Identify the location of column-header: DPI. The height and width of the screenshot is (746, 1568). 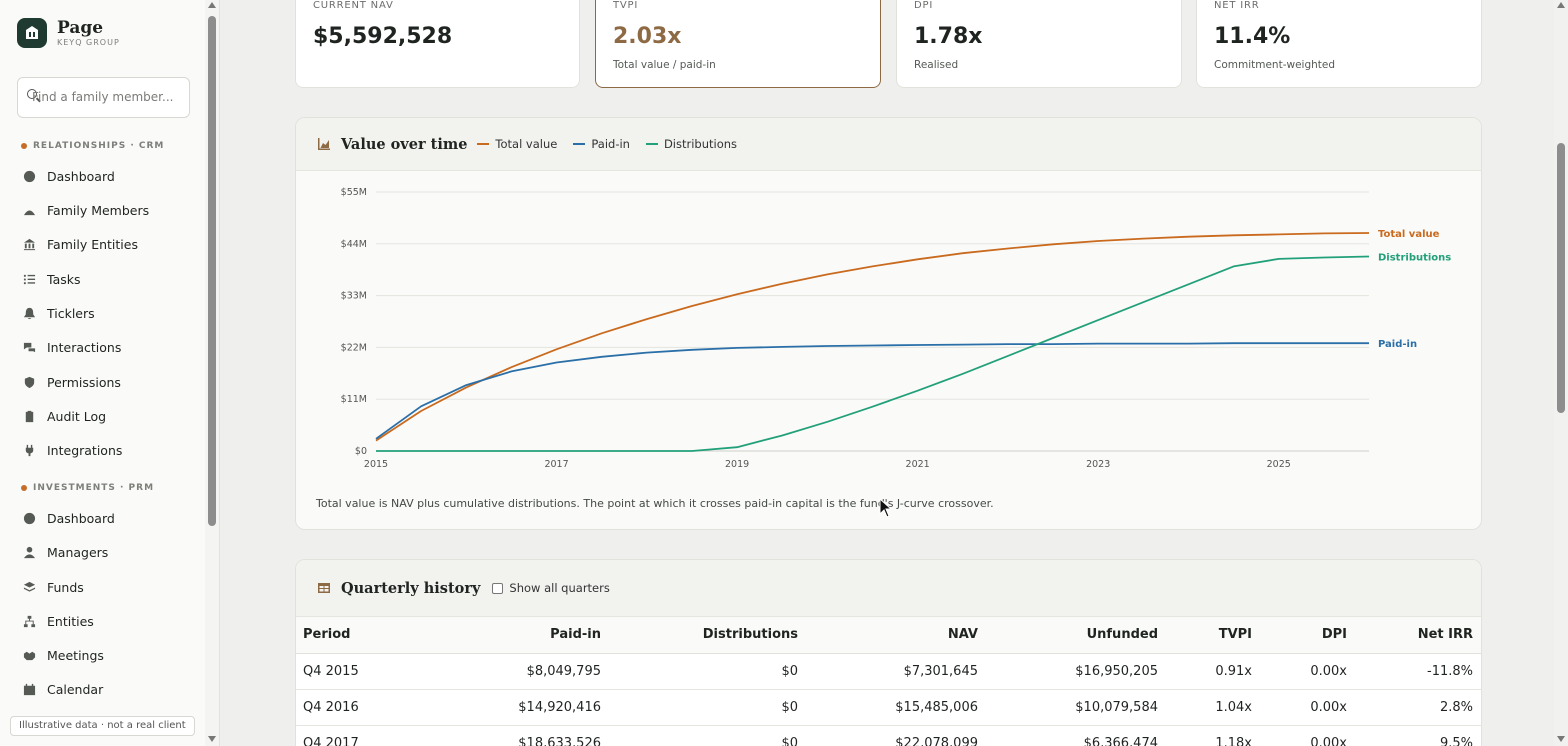
(1307, 635).